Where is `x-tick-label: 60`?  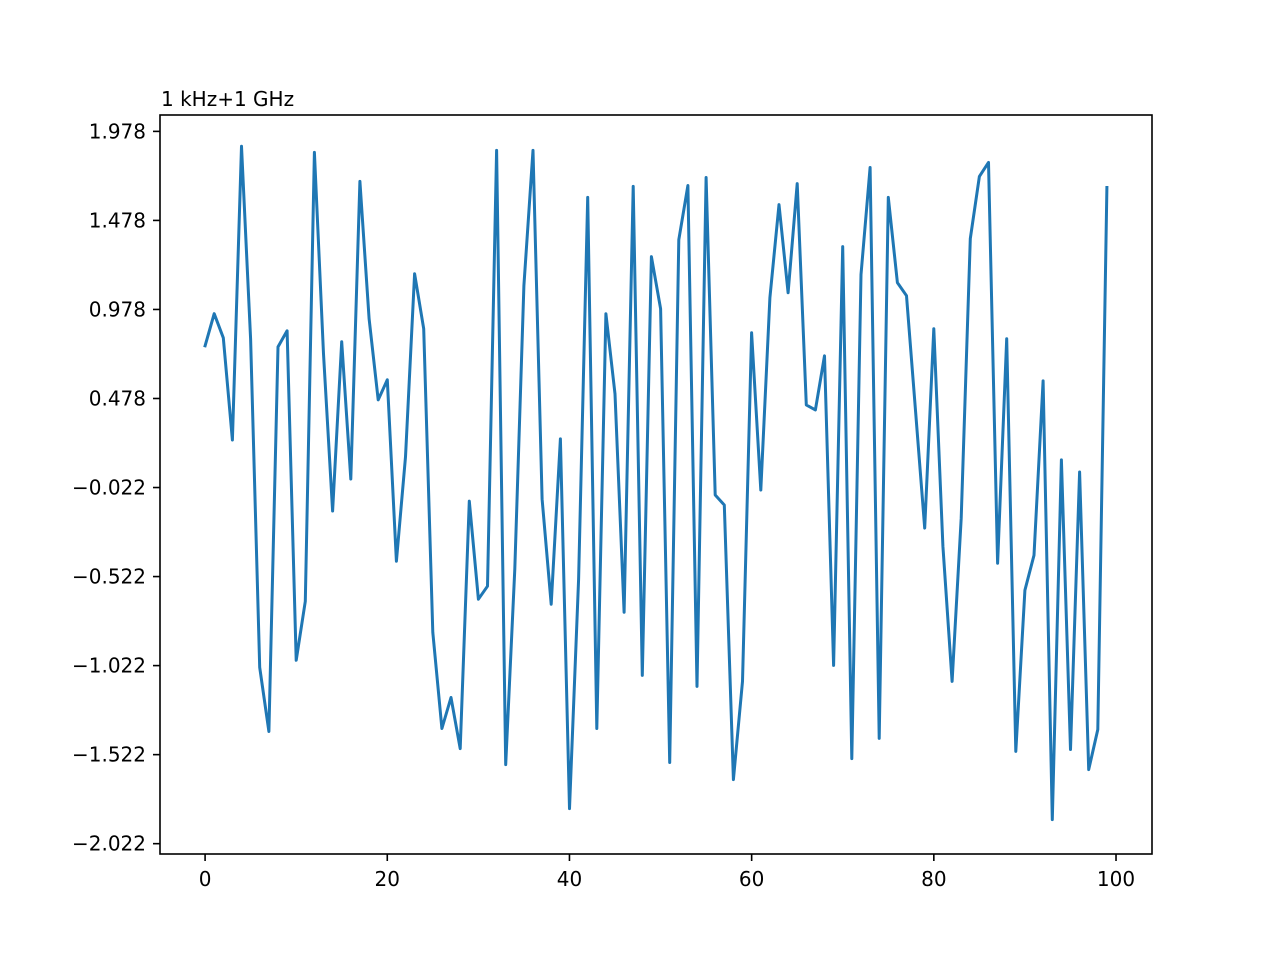
x-tick-label: 60 is located at coordinates (751, 879).